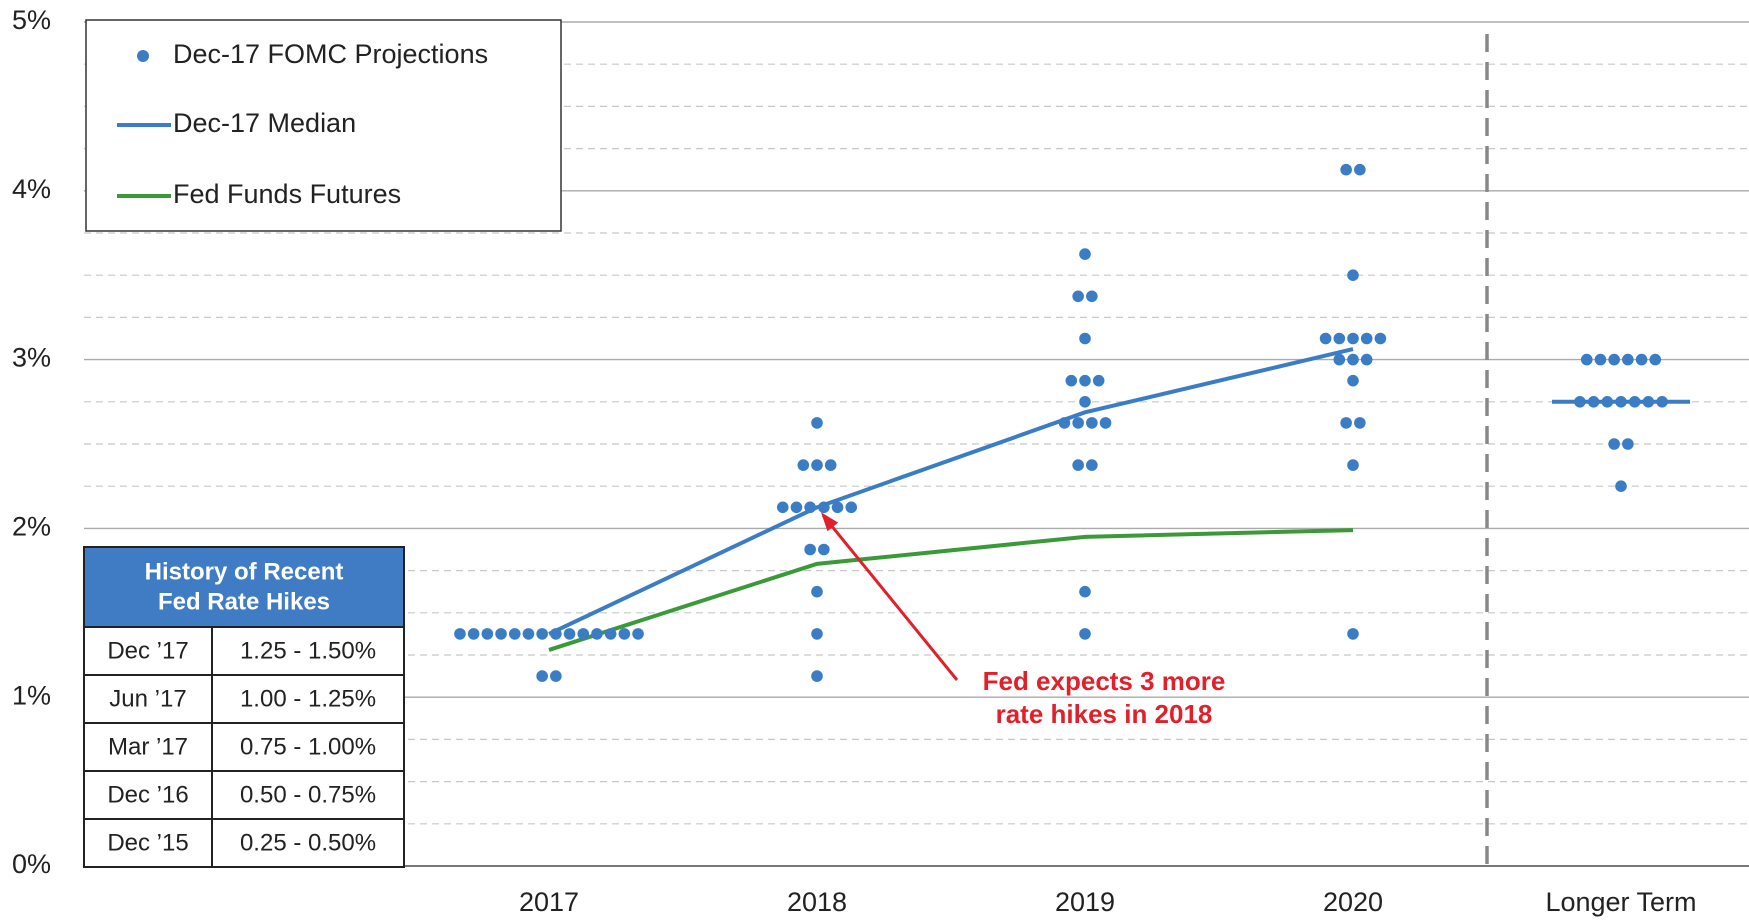 Image resolution: width=1749 pixels, height=924 pixels. What do you see at coordinates (1104, 714) in the screenshot?
I see `annotation-text: rate hikes in 2018` at bounding box center [1104, 714].